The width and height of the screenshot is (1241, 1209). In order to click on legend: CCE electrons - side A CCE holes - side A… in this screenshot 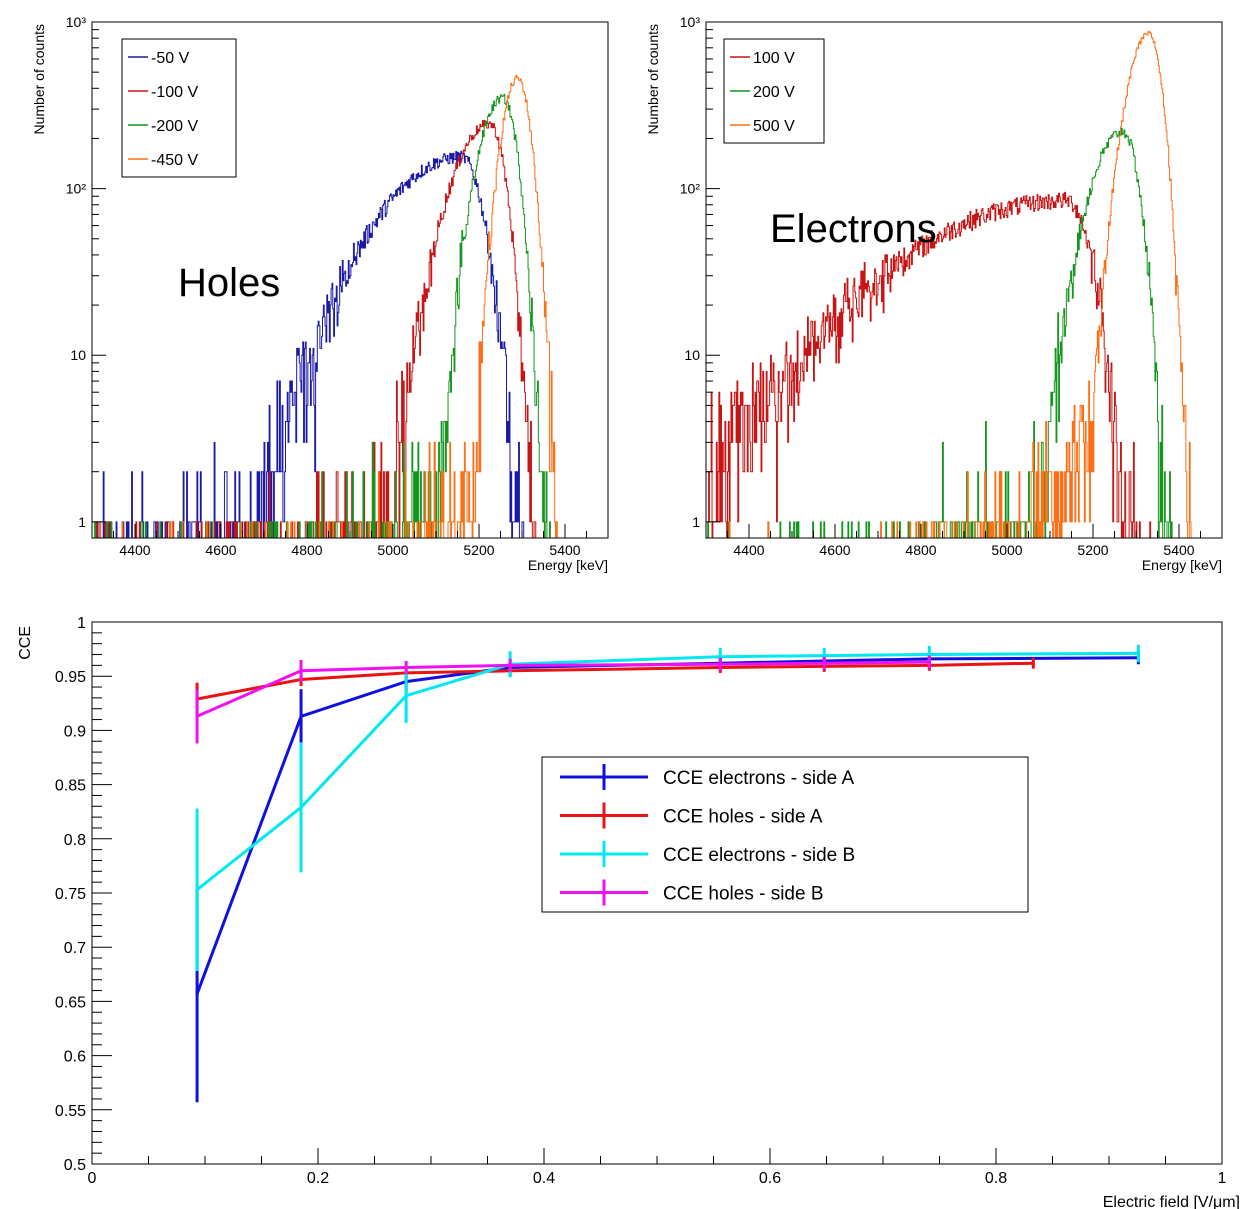, I will do `click(785, 834)`.